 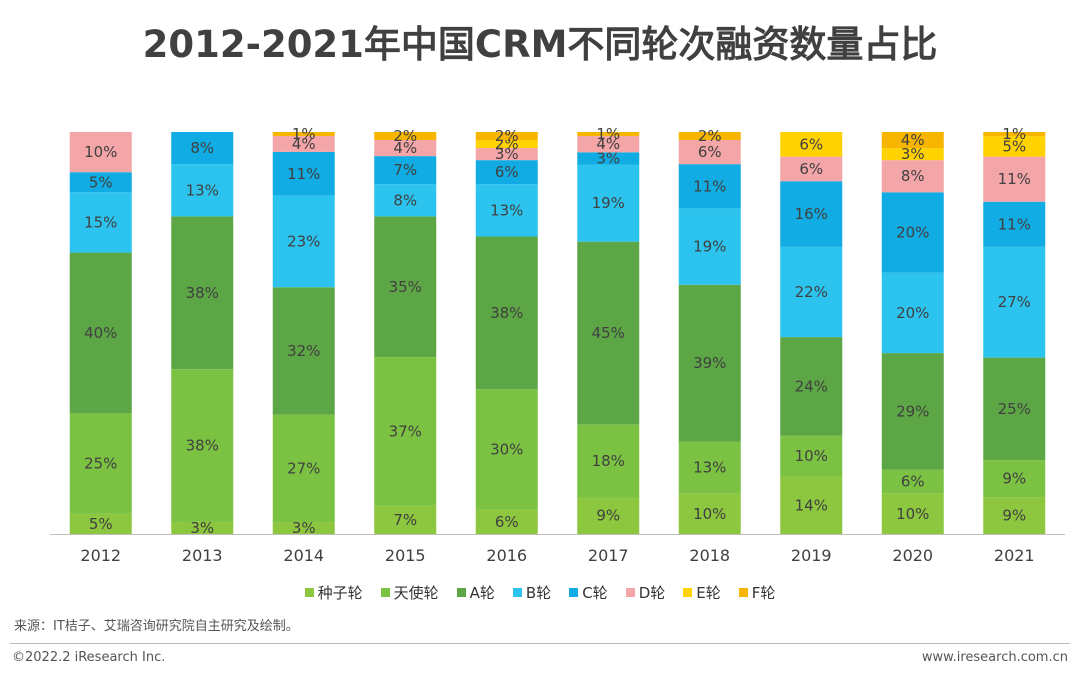 What do you see at coordinates (531, 592) in the screenshot?
I see `legend-item: B轮` at bounding box center [531, 592].